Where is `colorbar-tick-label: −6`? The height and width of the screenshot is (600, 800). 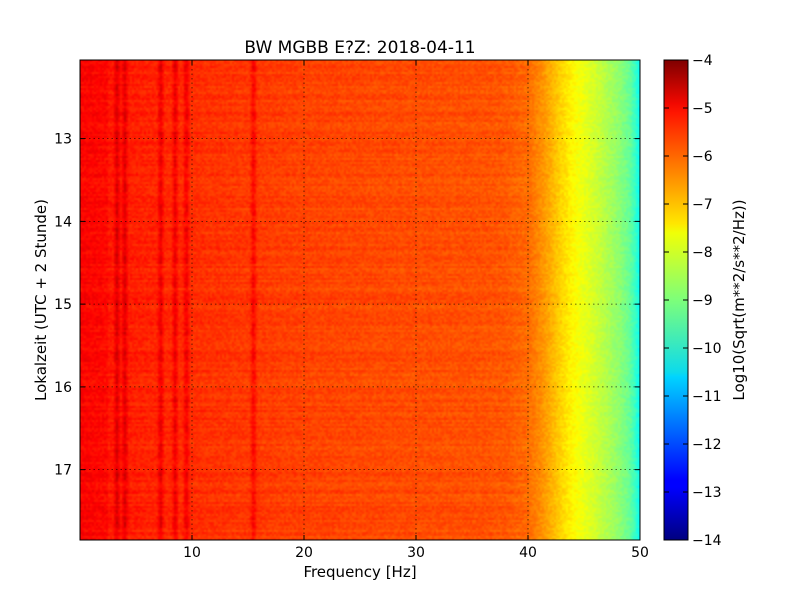 colorbar-tick-label: −6 is located at coordinates (702, 157).